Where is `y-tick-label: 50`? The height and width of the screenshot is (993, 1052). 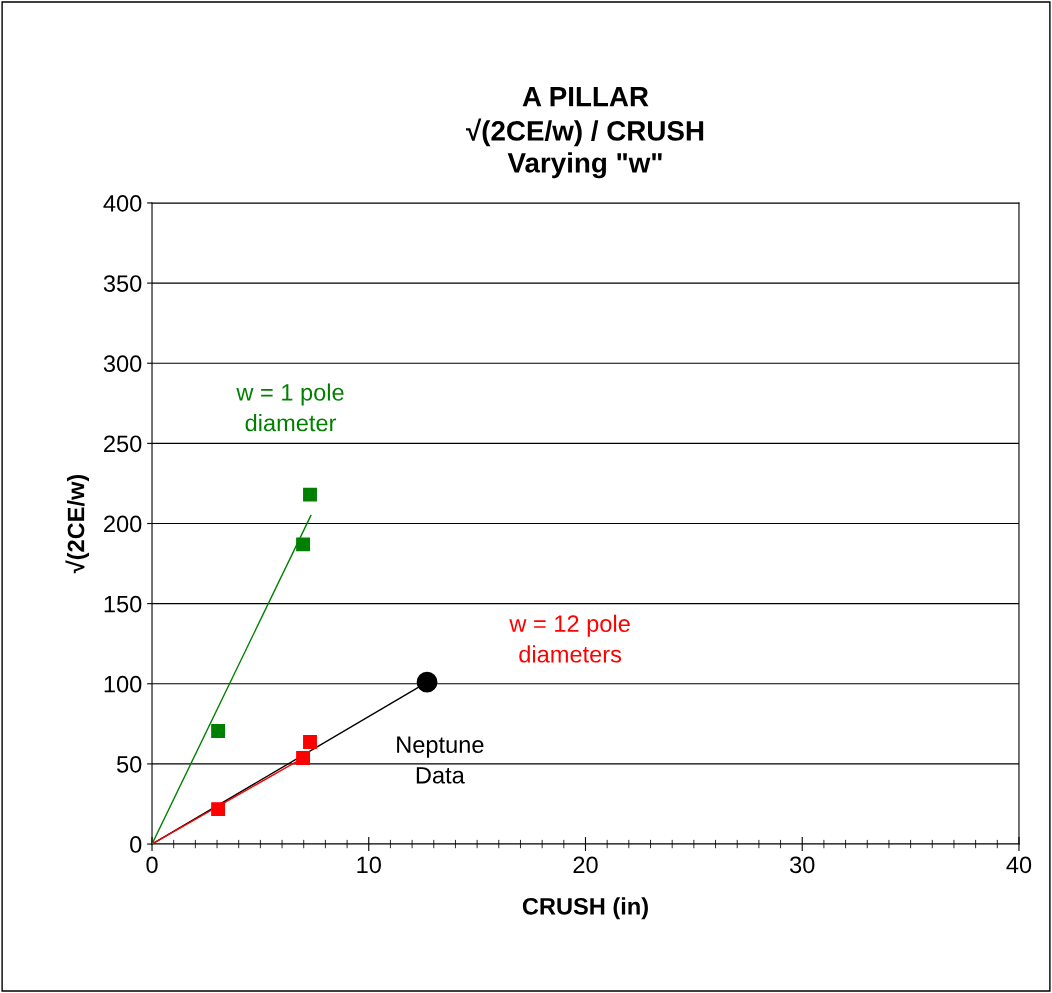
y-tick-label: 50 is located at coordinates (129, 764).